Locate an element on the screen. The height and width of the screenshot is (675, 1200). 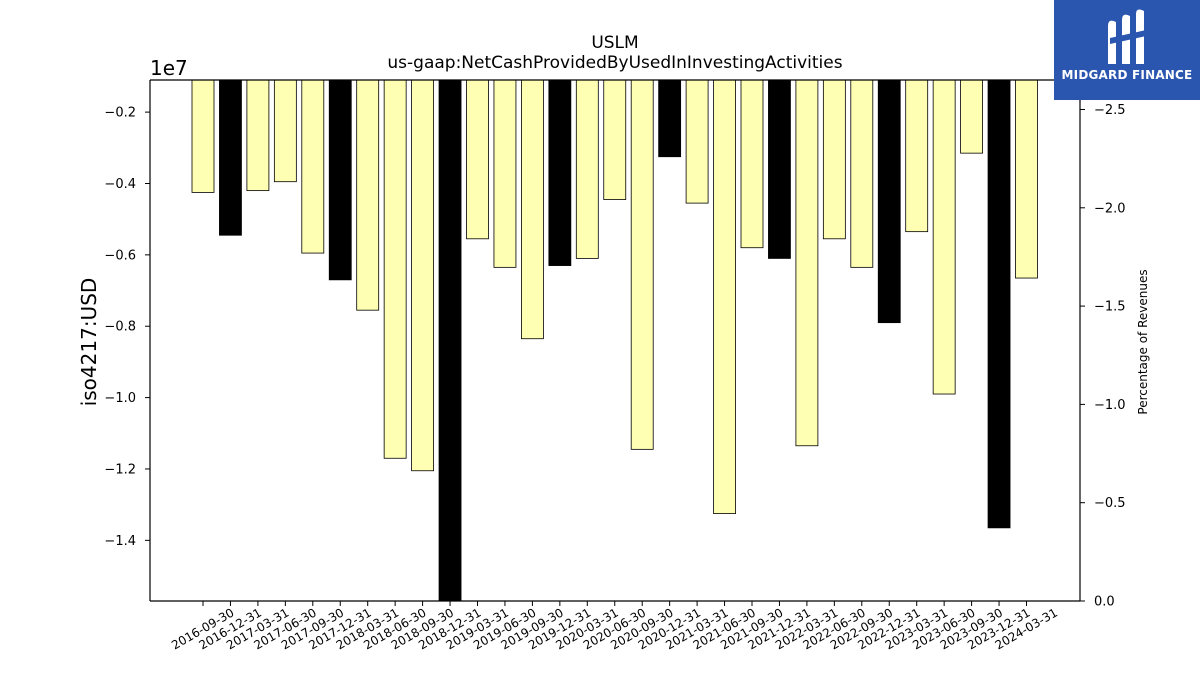
y-tick-label: −1.0 is located at coordinates (120, 398).